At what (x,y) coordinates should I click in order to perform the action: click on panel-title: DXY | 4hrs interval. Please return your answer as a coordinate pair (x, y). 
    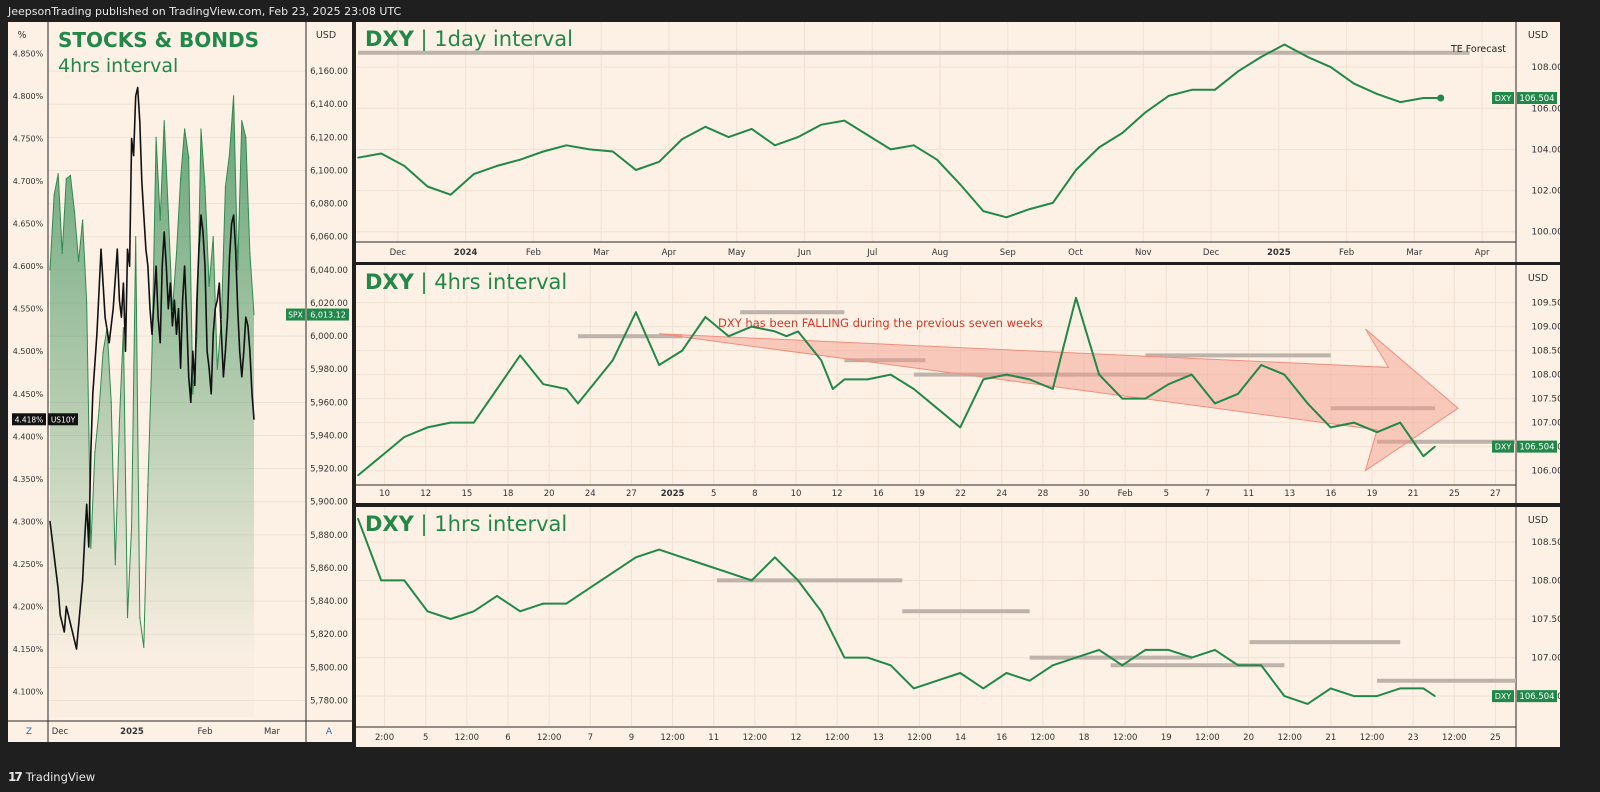
    Looking at the image, I should click on (466, 282).